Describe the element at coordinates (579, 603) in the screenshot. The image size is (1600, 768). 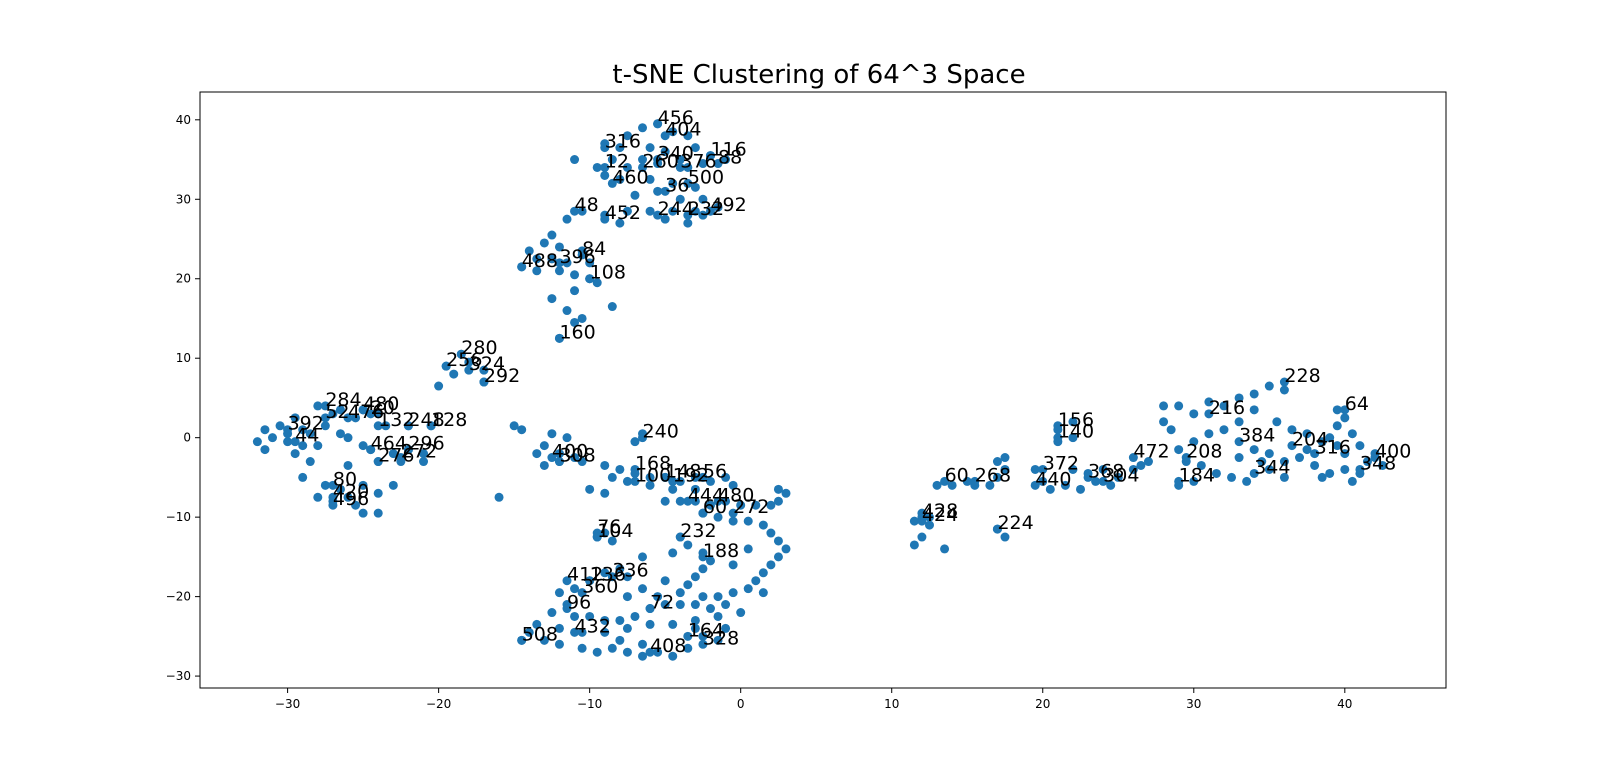
I see `point-label: 96` at that location.